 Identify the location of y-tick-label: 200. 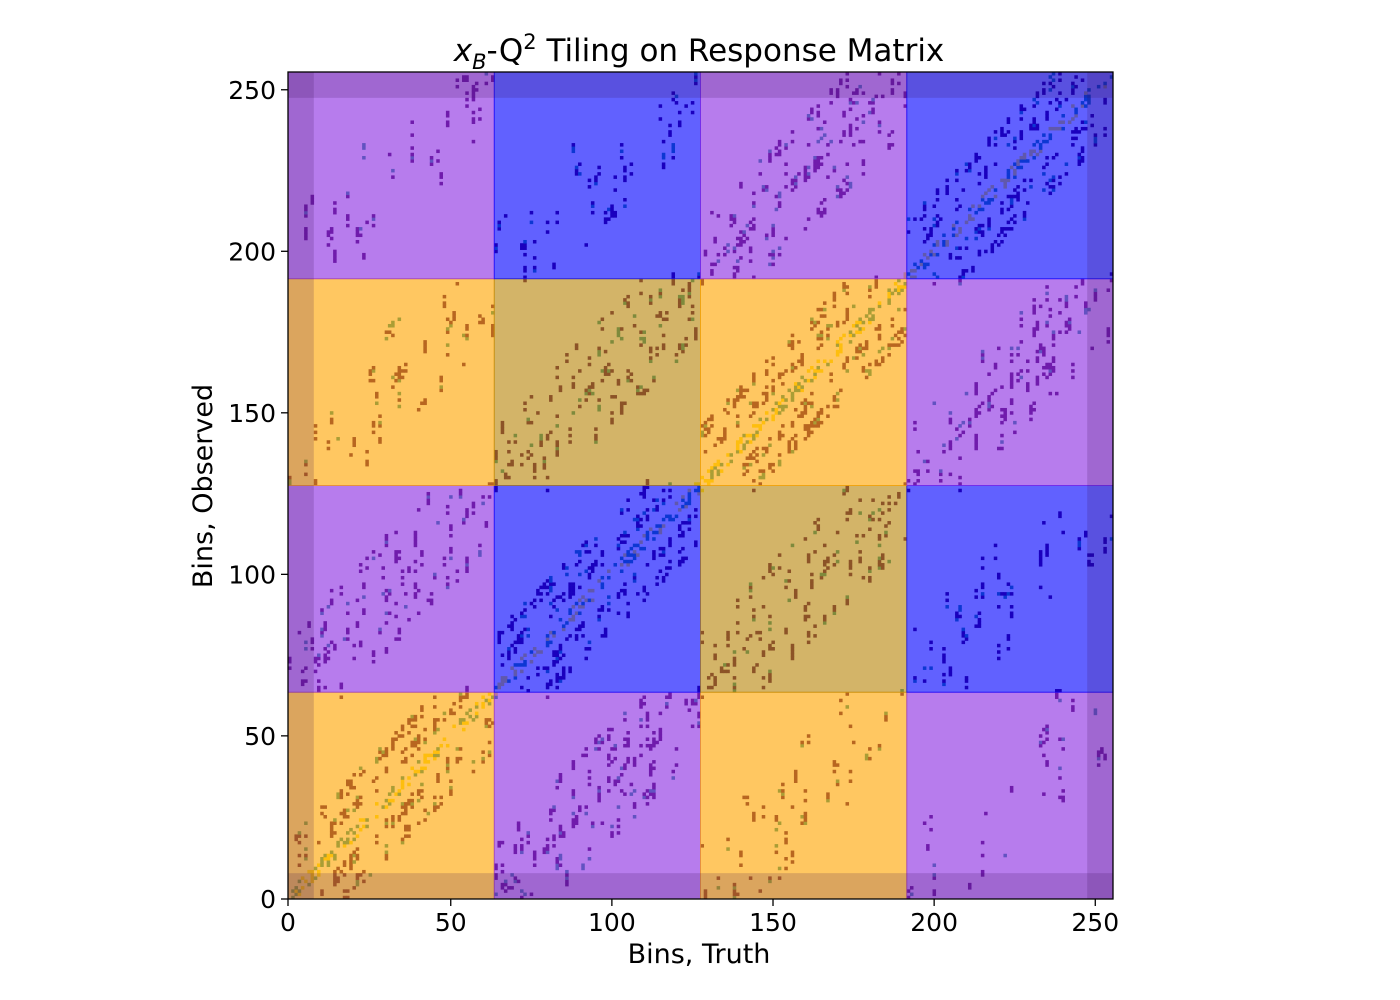
(252, 251).